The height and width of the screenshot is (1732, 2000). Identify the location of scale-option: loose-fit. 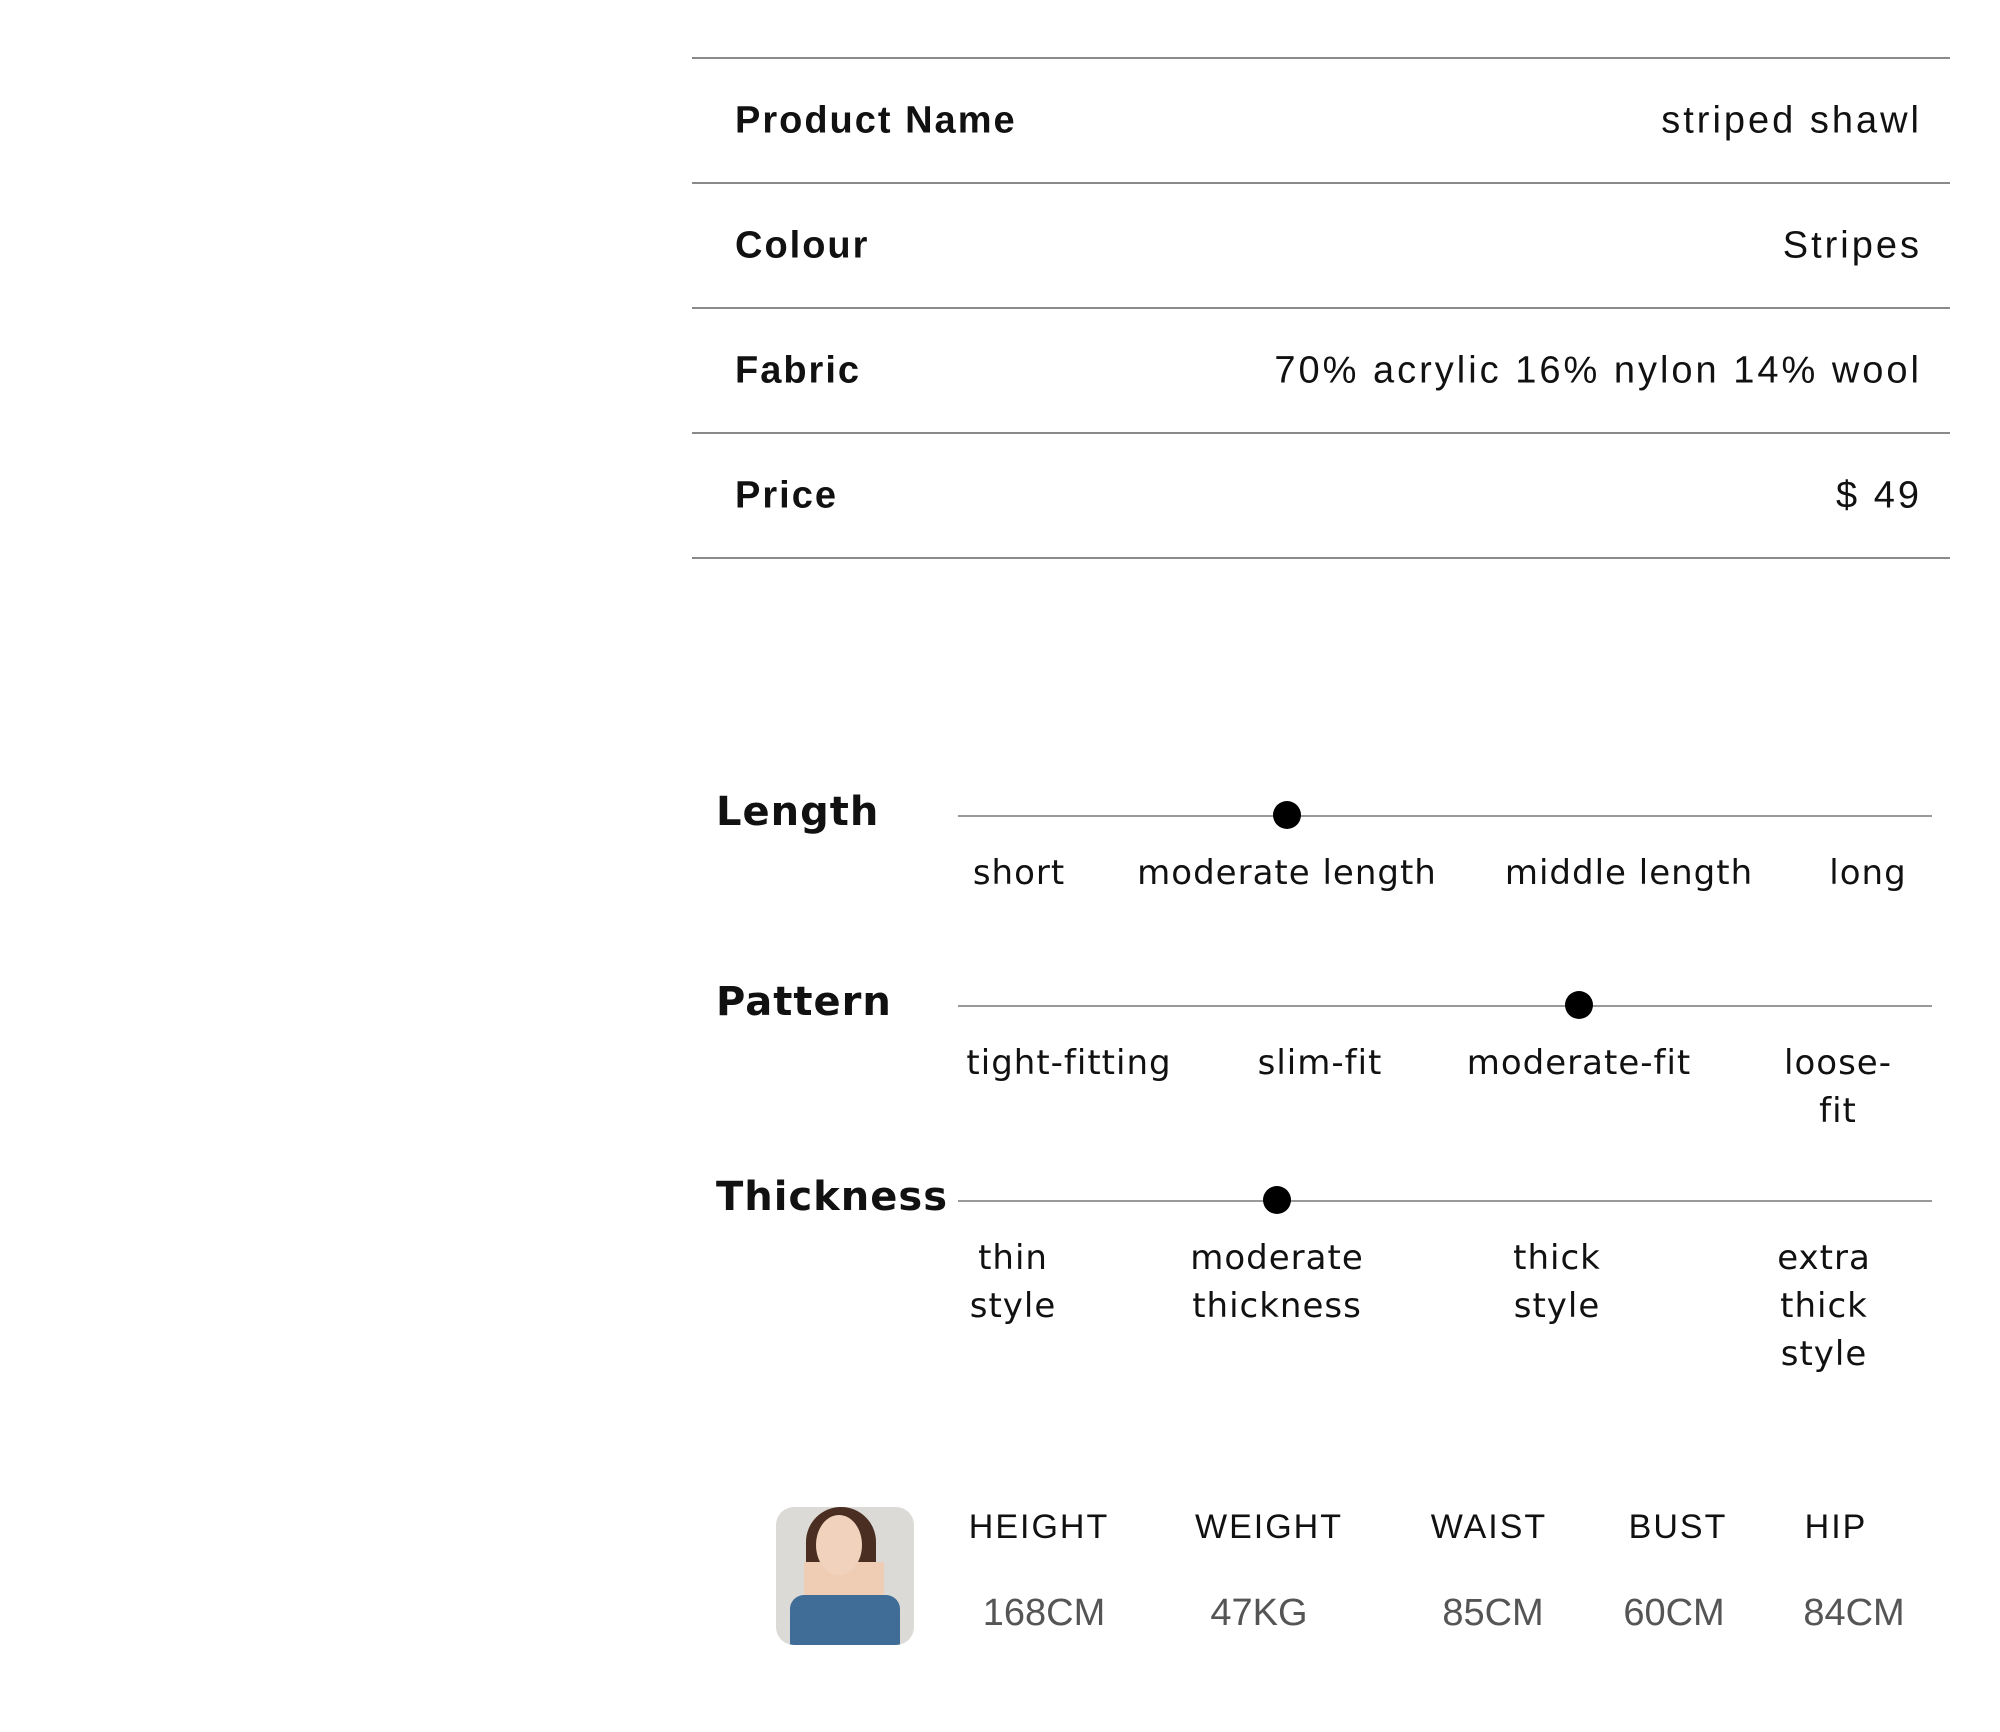
(1838, 1087).